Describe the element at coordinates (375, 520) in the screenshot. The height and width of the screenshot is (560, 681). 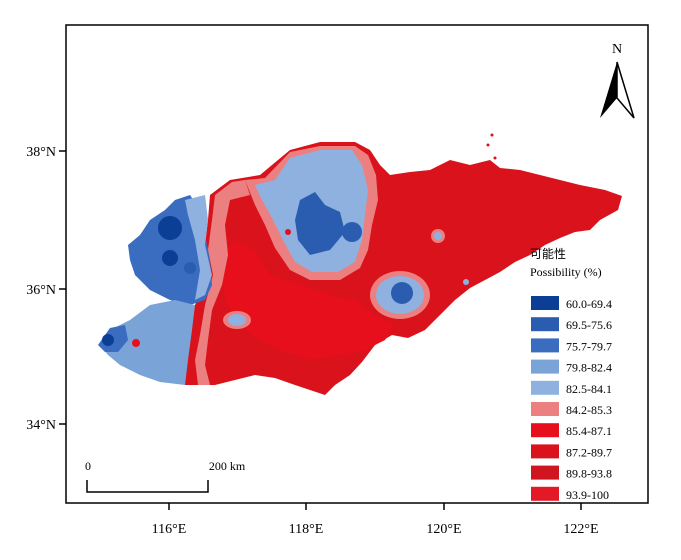
I see `x-axis: 116°E 118°E 120°E 122°E` at that location.